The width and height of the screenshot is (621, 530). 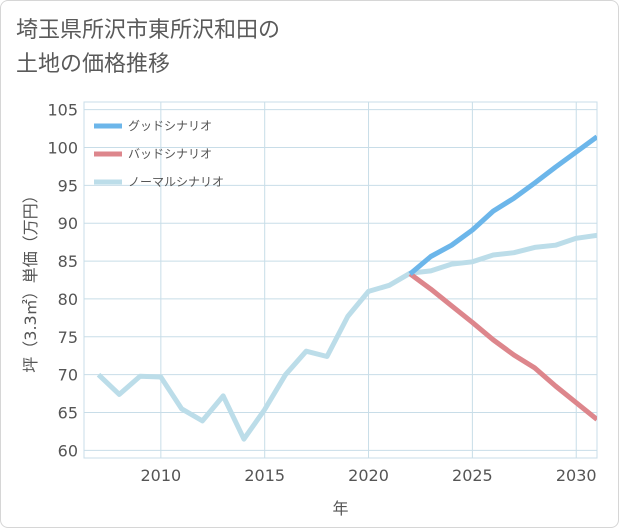 What do you see at coordinates (368, 475) in the screenshot?
I see `x-tick-label: 2020` at bounding box center [368, 475].